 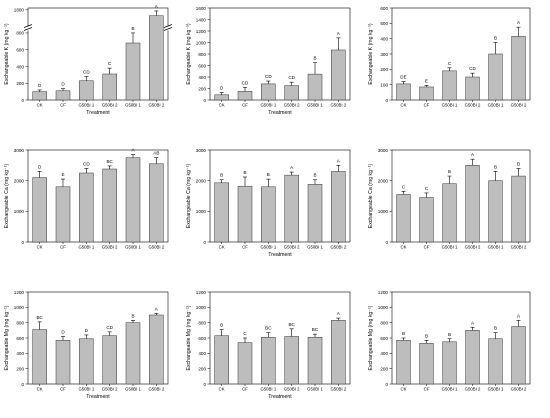 I want to click on y-tick-label: 800, so click(x=20, y=33).